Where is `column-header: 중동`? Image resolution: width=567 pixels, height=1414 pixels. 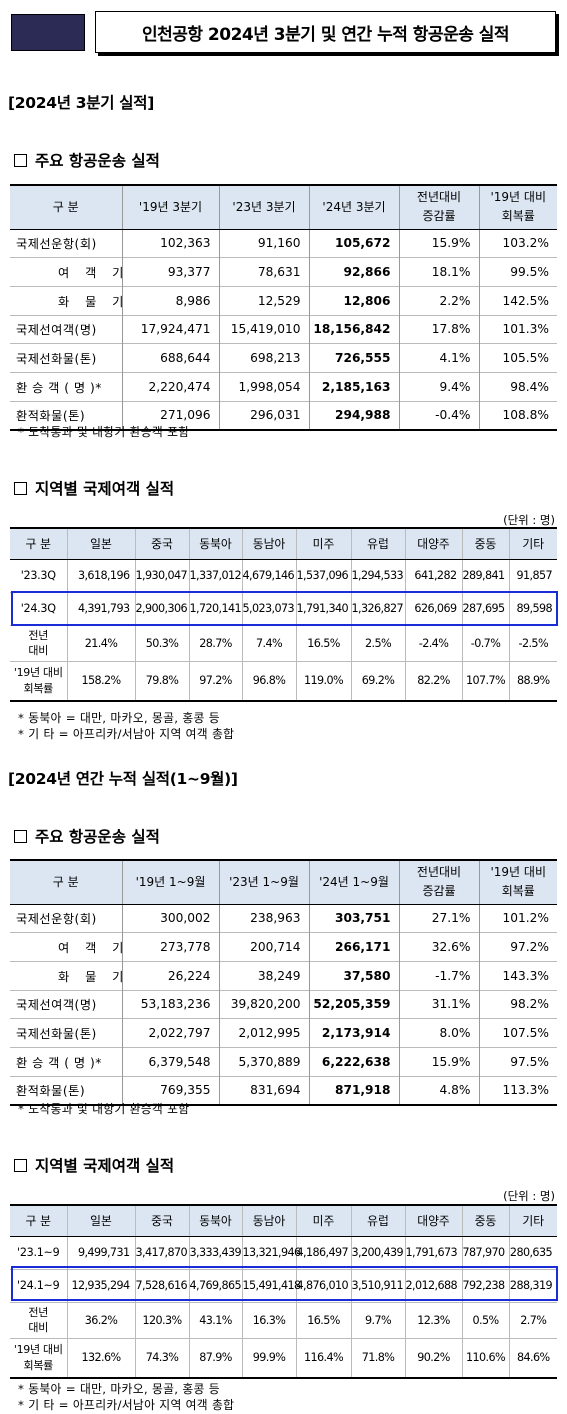 column-header: 중동 is located at coordinates (485, 1221).